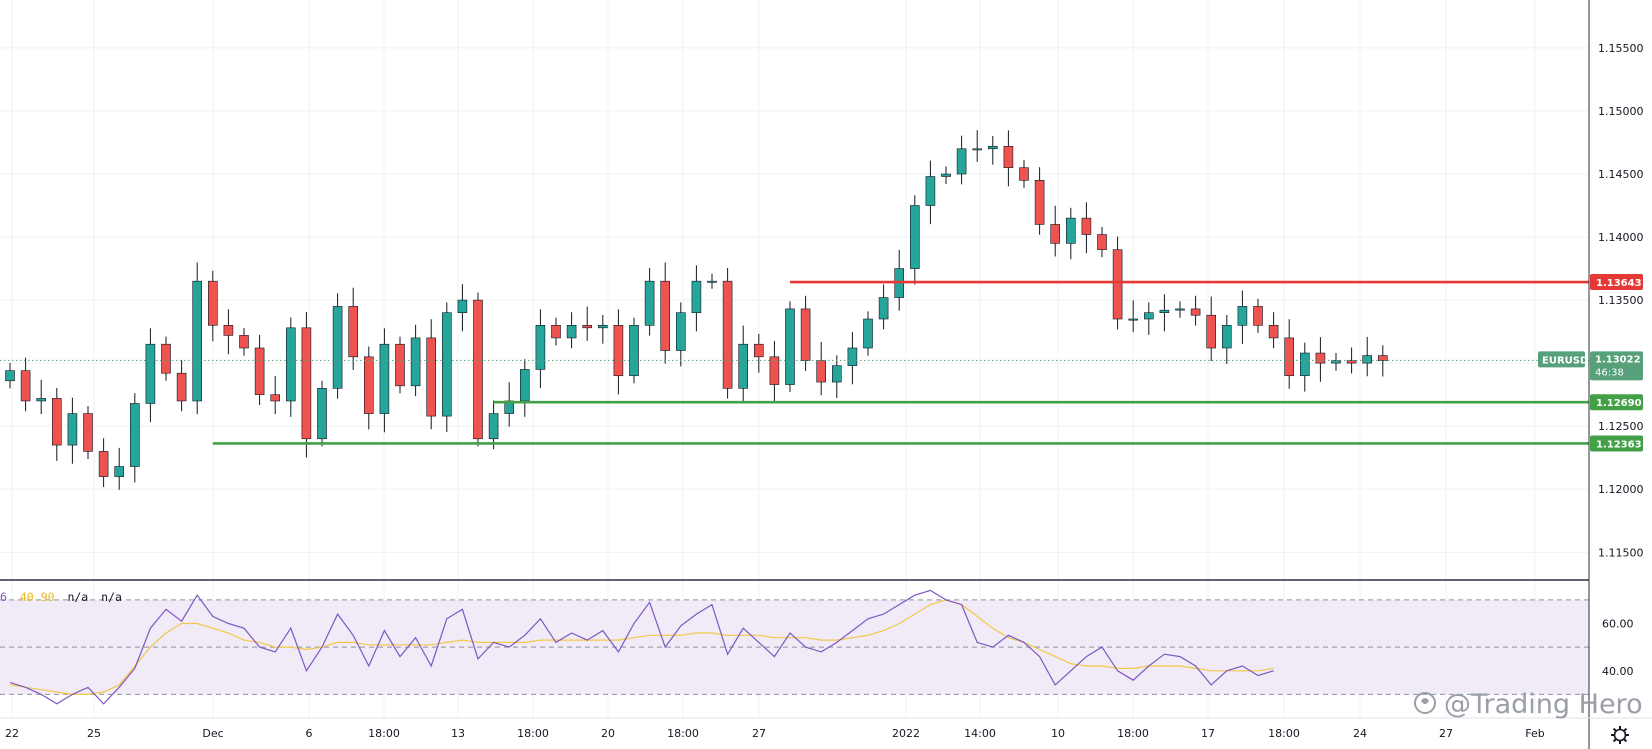 This screenshot has width=1652, height=749. I want to click on level-price-label: 1.12363, so click(1619, 444).